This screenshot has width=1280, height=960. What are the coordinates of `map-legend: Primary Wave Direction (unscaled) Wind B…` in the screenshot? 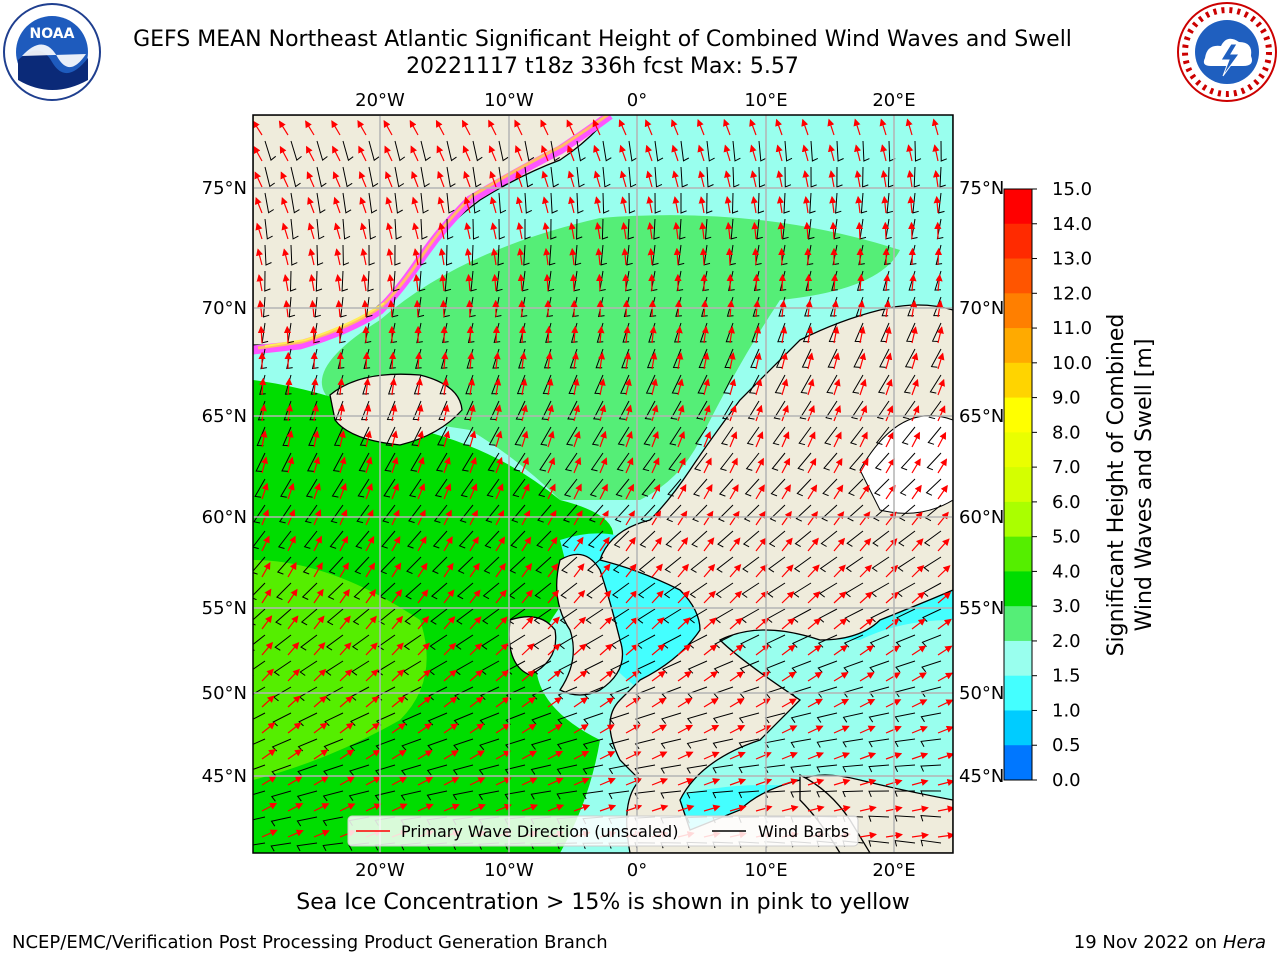 It's located at (603, 831).